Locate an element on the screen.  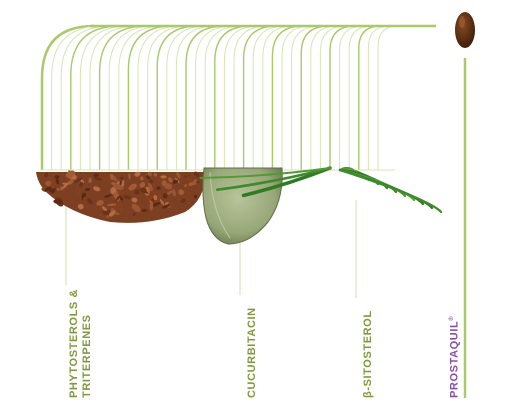
phytosterols-label-line1: PHYTOSTEROLS & is located at coordinates (74, 343).